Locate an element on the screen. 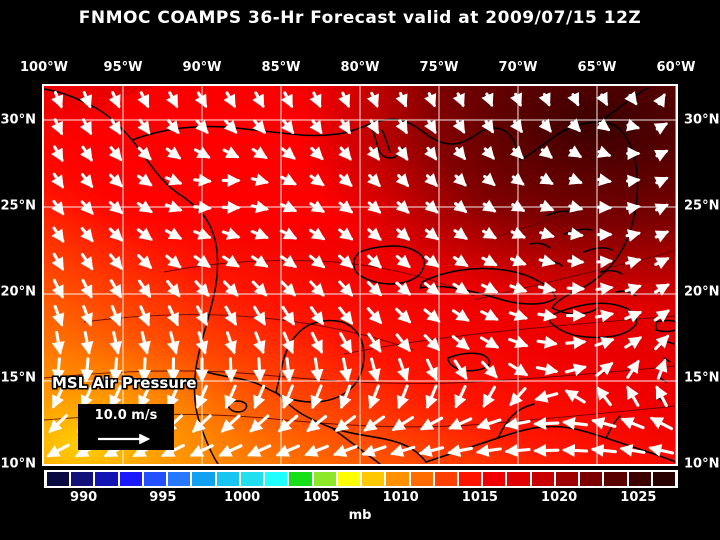 This screenshot has width=720, height=540. longitude-tick-85W: 85°W is located at coordinates (281, 67).